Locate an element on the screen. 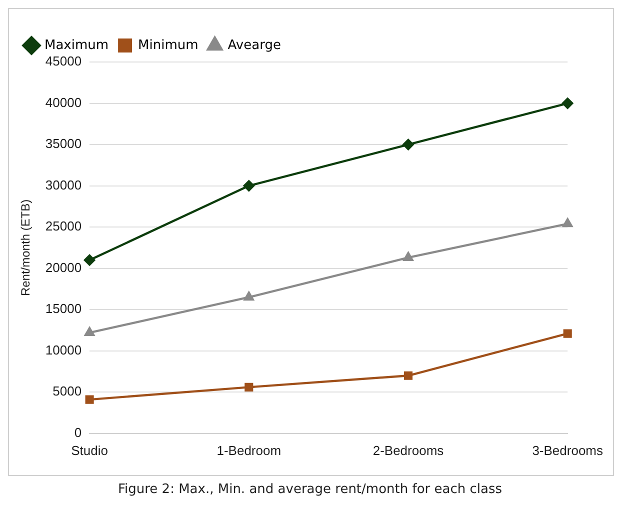 This screenshot has height=518, width=620. legend-label: Minimum is located at coordinates (168, 45).